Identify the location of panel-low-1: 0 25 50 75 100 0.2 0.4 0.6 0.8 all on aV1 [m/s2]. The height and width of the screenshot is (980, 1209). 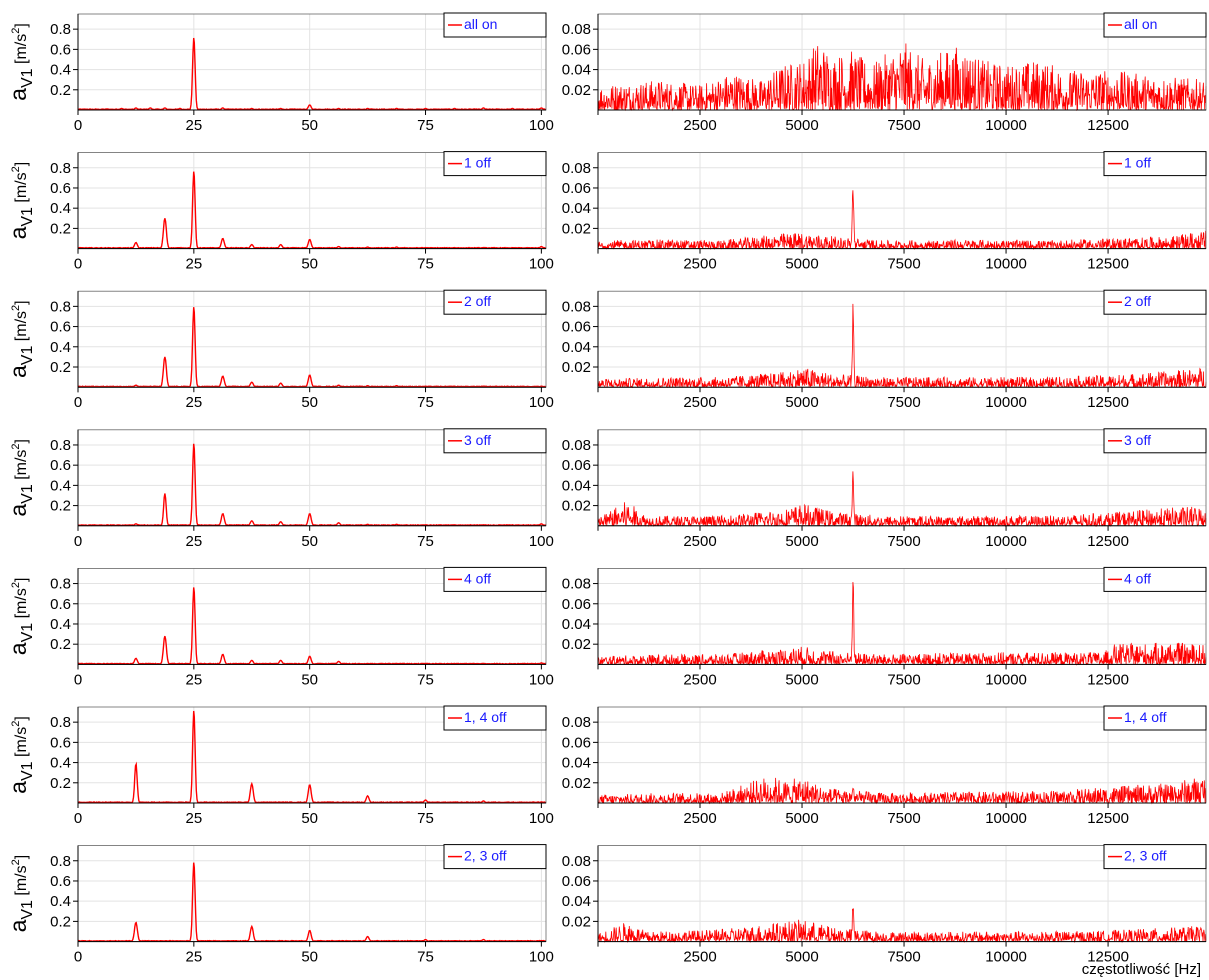
(279, 73).